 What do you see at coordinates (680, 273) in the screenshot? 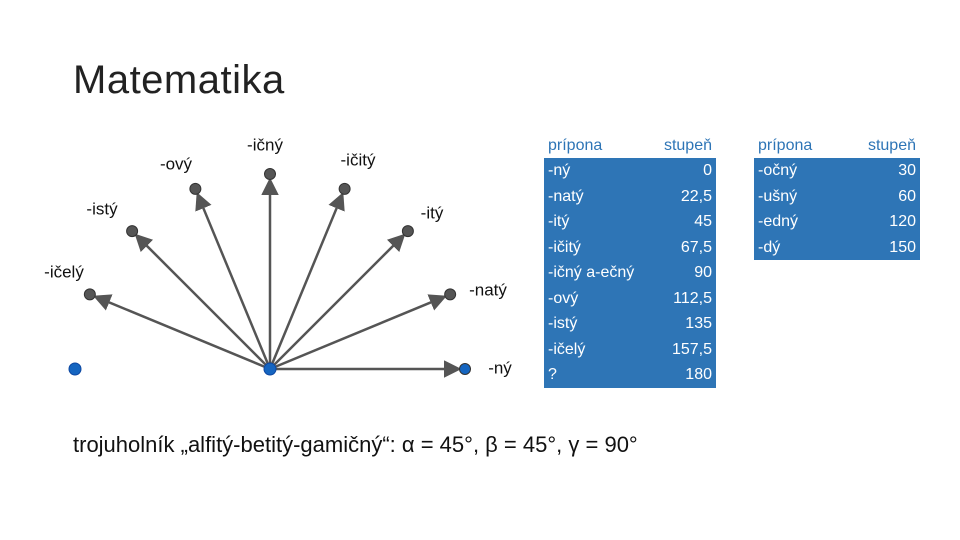
I see `degree-cell: 90` at bounding box center [680, 273].